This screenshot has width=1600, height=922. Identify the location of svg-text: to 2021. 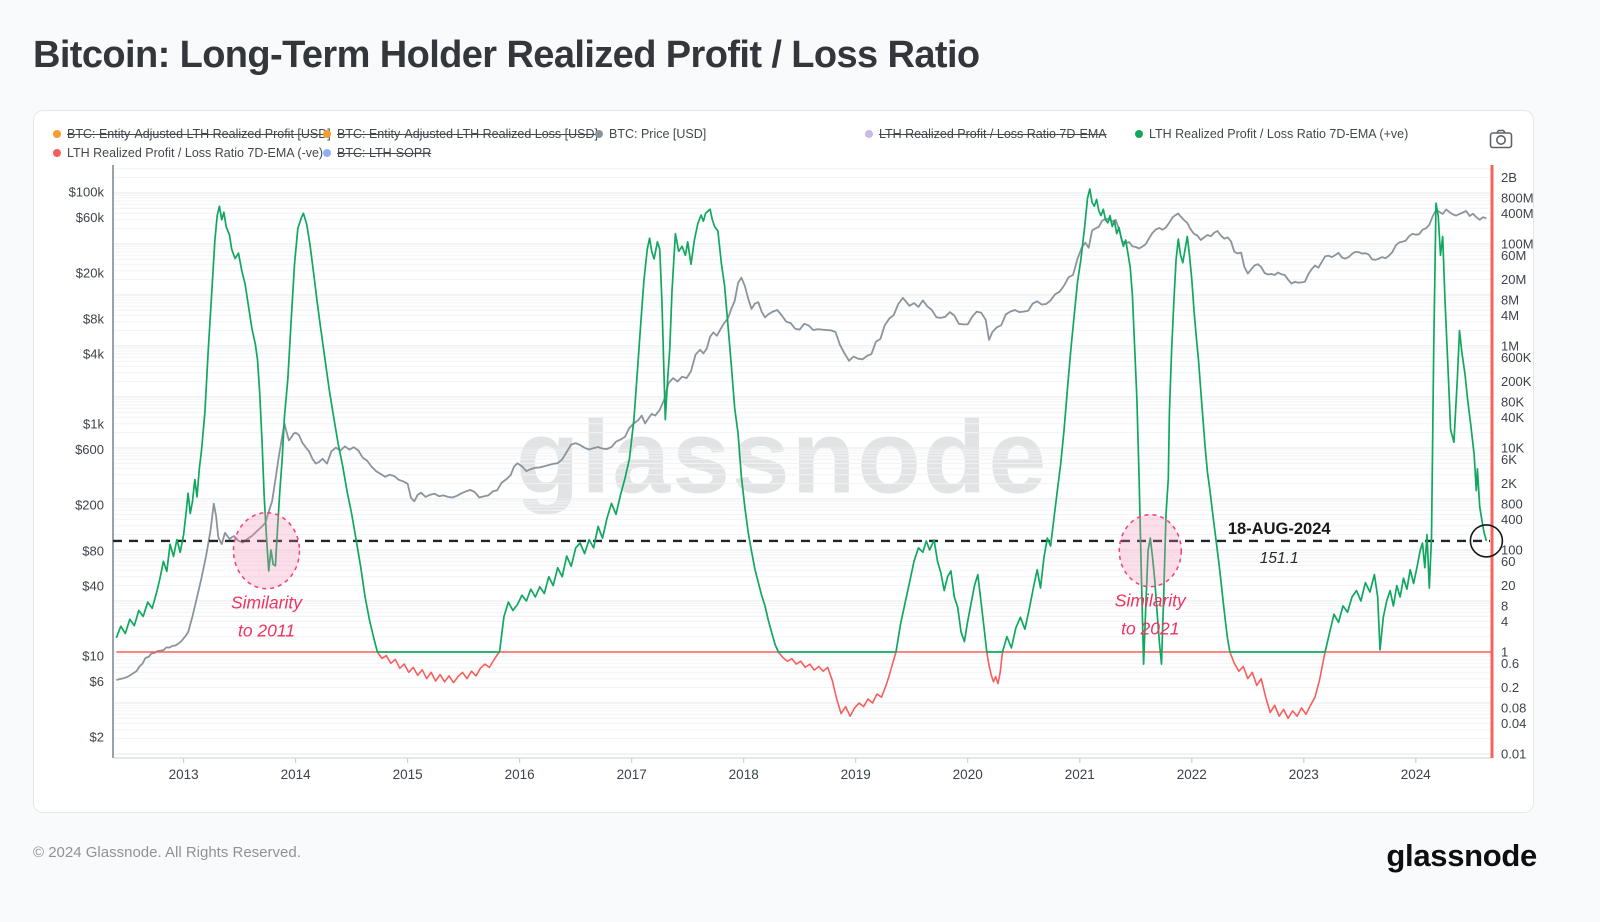
(1150, 629).